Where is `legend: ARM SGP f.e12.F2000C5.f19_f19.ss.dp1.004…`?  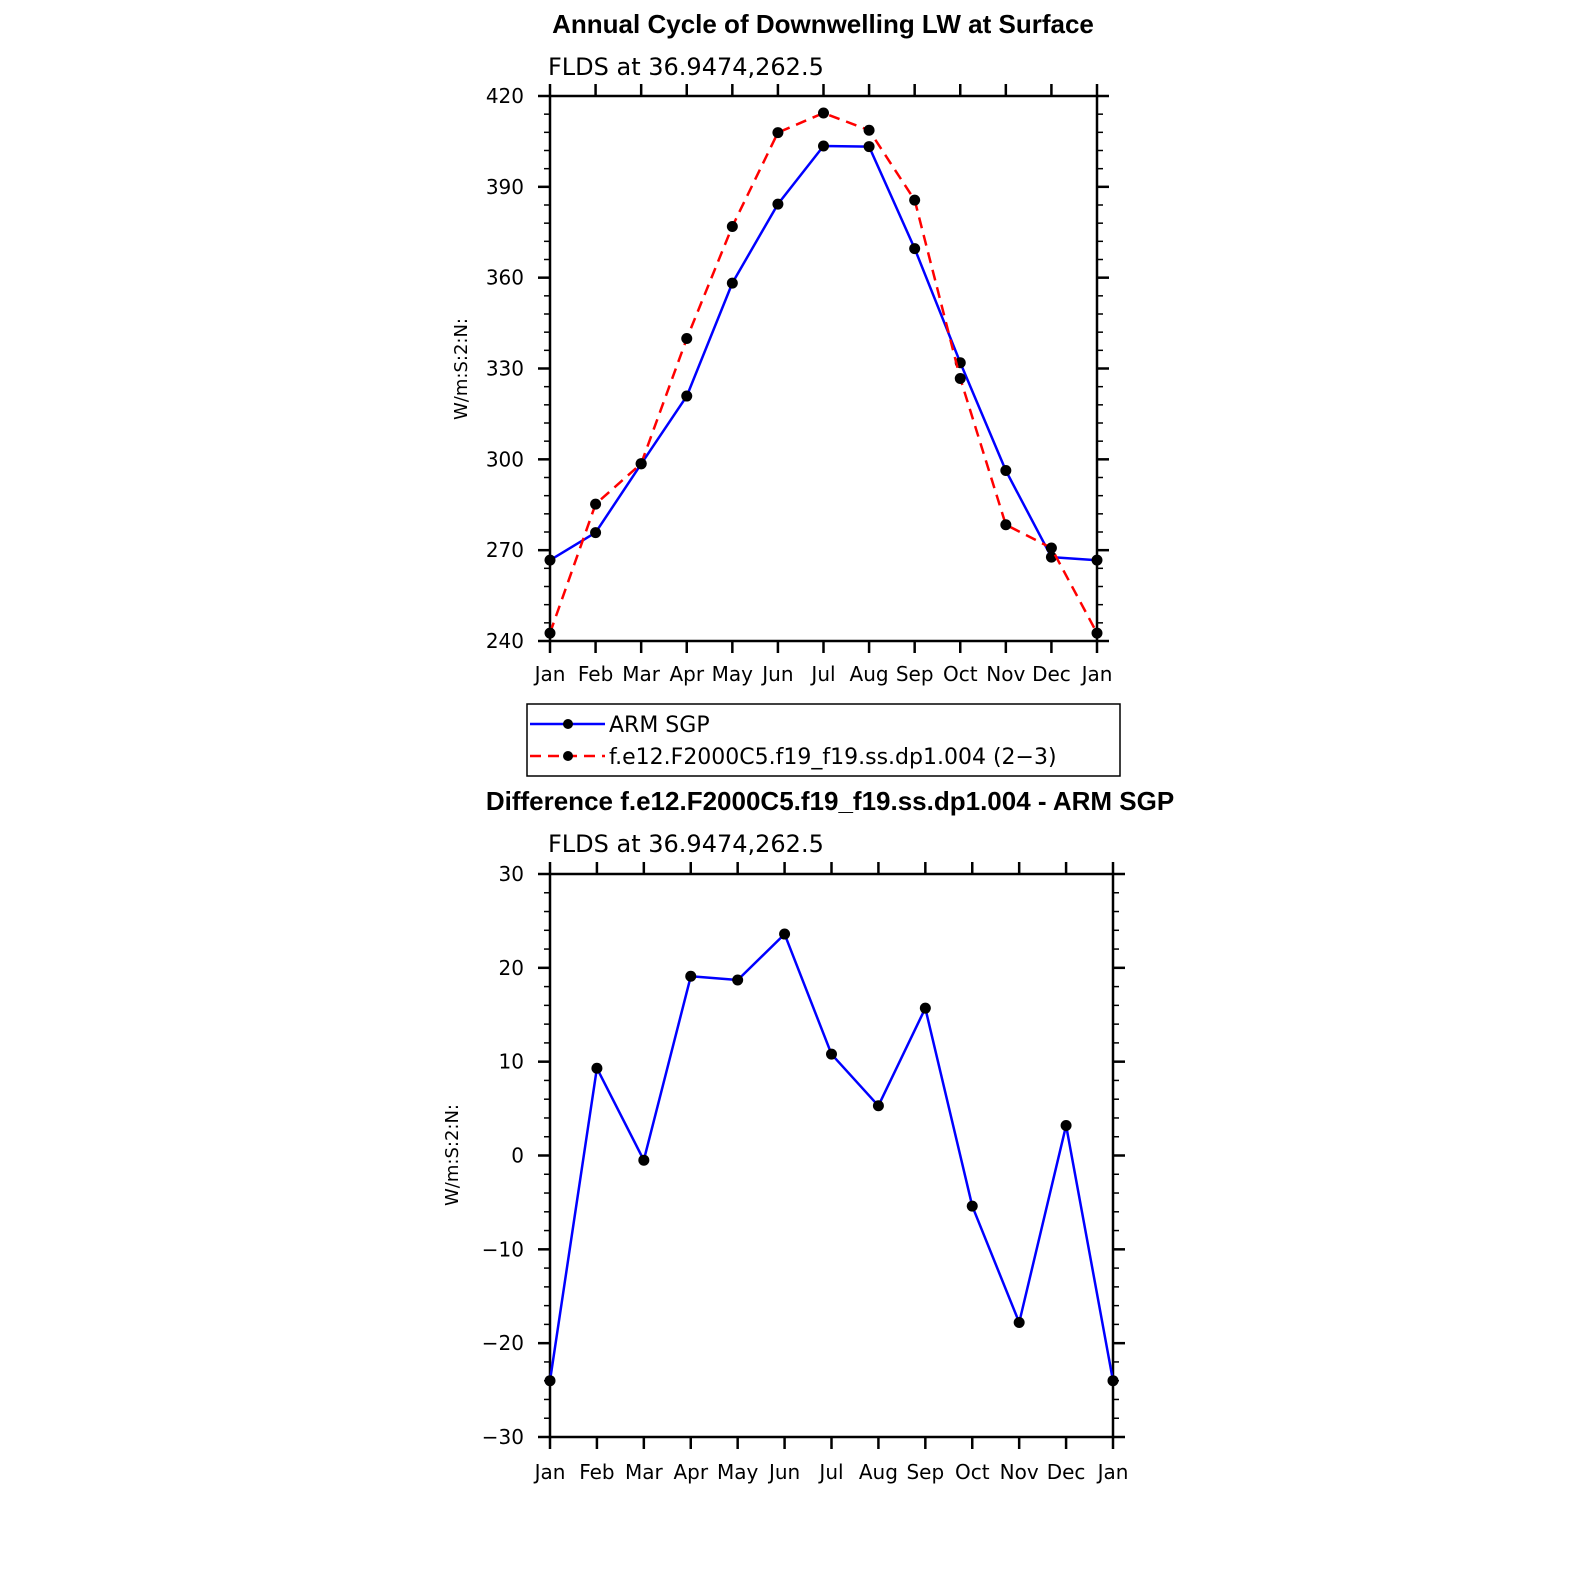
legend: ARM SGP f.e12.F2000C5.f19_f19.ss.dp1.004… is located at coordinates (823, 740).